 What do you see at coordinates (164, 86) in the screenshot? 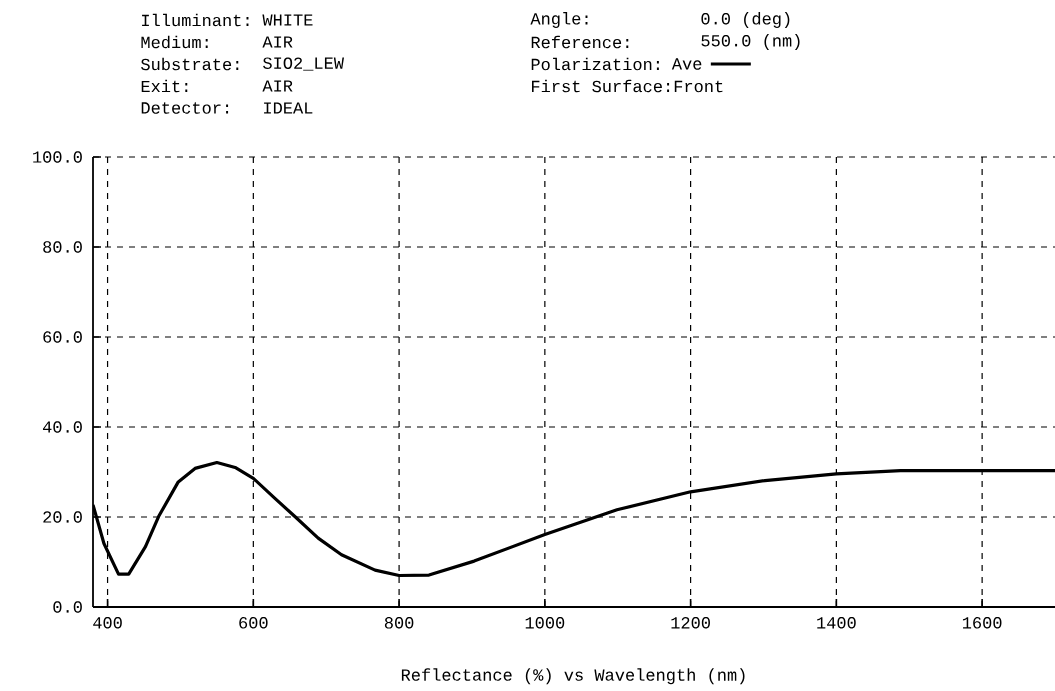
I see `text: Exit:` at bounding box center [164, 86].